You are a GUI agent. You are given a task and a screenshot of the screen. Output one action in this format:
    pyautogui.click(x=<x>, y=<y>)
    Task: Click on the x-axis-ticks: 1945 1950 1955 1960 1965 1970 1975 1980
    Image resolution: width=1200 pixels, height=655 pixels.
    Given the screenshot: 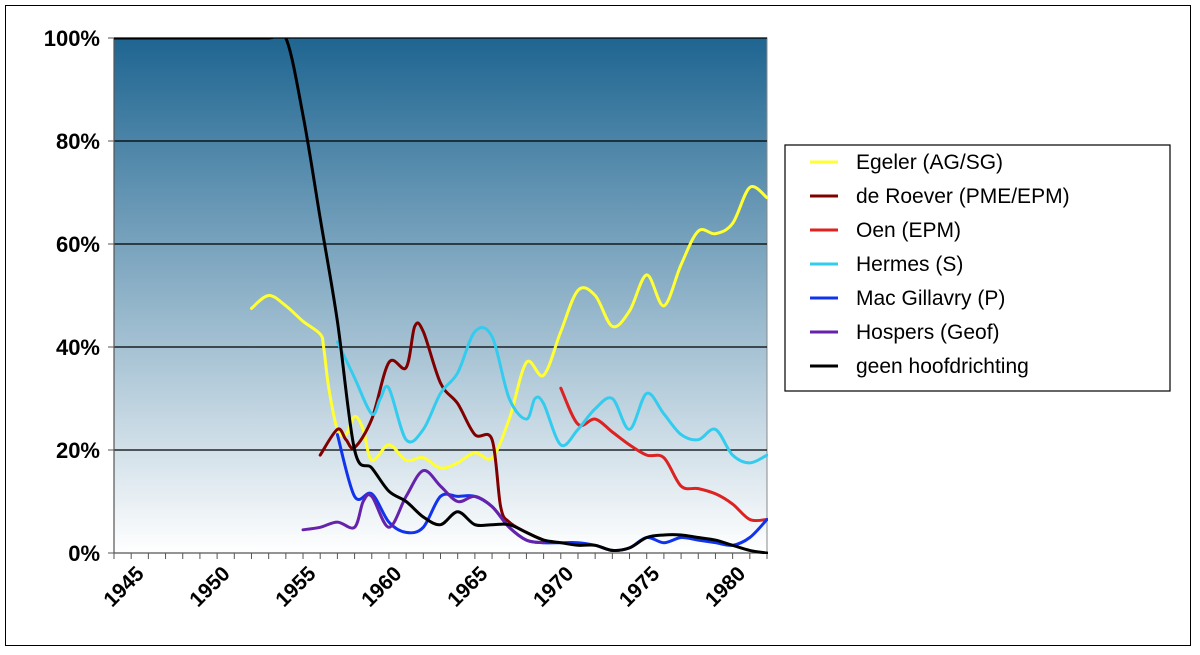 What is the action you would take?
    pyautogui.click(x=433, y=582)
    